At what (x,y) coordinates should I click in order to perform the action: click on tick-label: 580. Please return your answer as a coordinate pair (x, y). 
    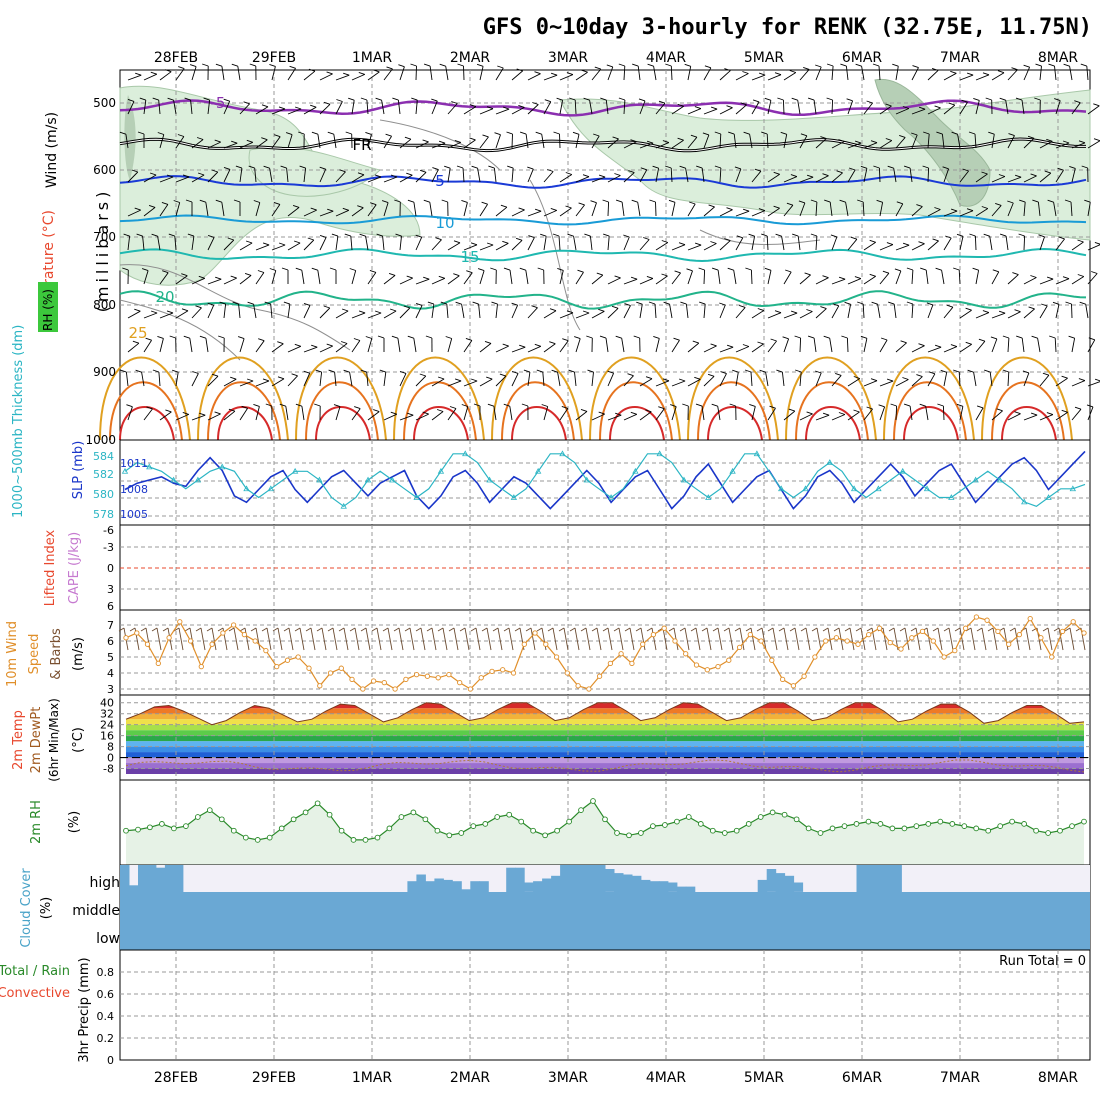
    Looking at the image, I should click on (103, 494).